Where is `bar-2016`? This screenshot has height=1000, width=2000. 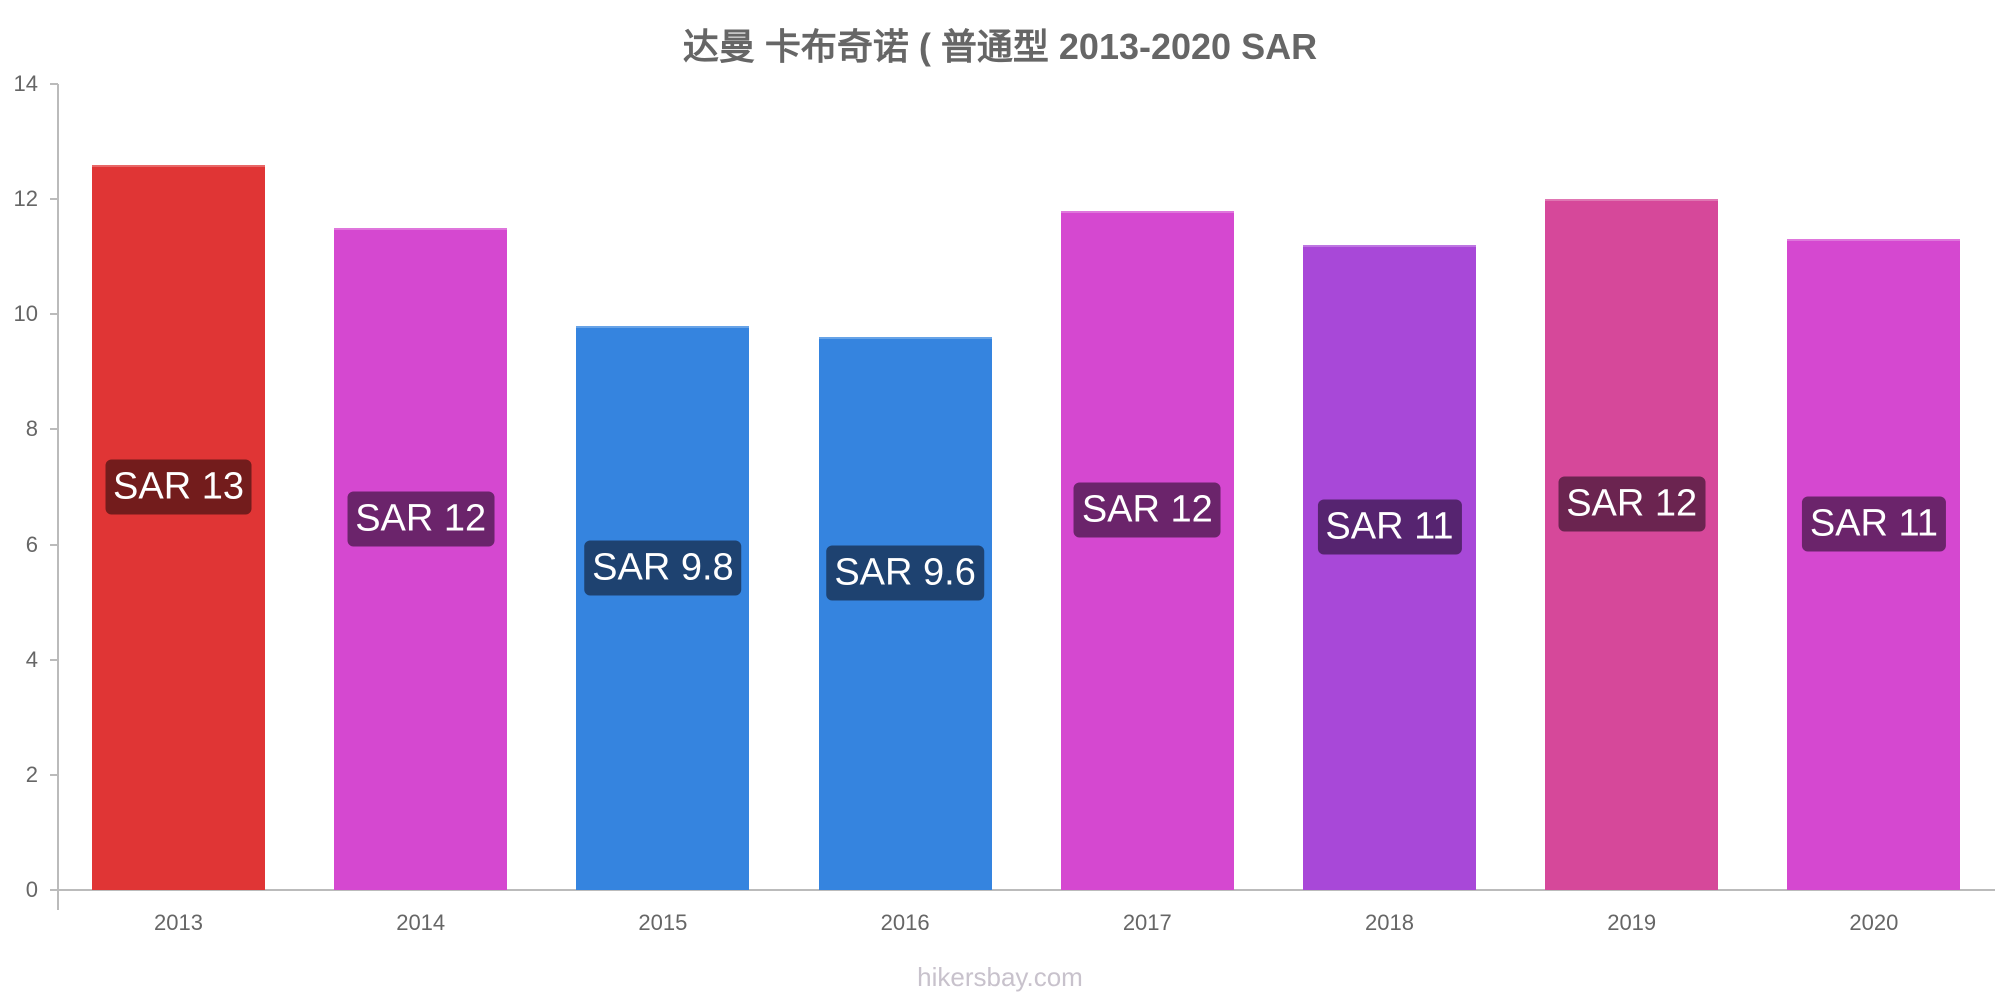 bar-2016 is located at coordinates (905, 613).